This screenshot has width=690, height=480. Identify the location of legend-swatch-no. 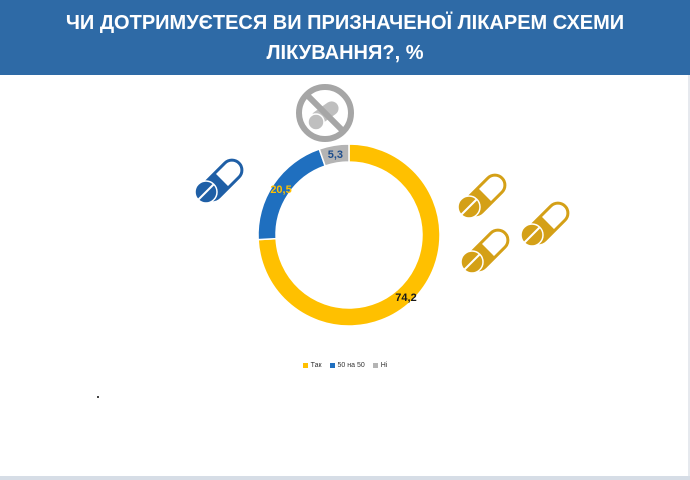
(375, 365).